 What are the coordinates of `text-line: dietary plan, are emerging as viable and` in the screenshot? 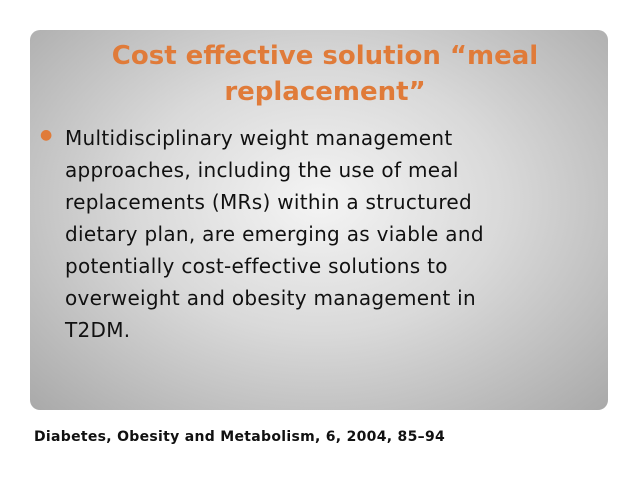 It's located at (274, 234).